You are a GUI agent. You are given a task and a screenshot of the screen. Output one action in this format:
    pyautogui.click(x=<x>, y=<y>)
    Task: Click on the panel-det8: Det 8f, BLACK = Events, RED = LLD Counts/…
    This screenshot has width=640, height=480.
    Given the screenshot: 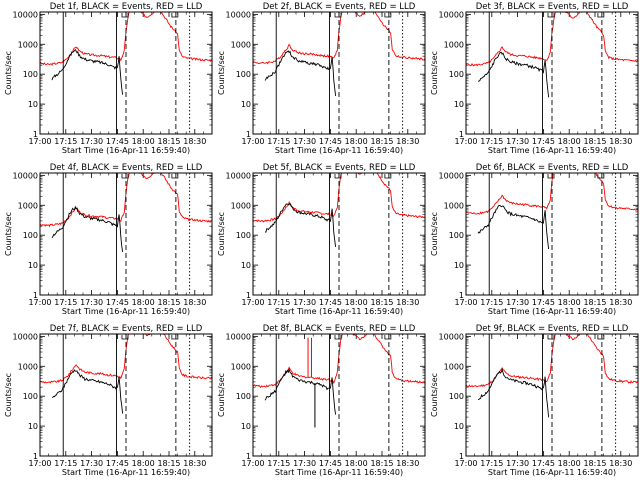 What is the action you would take?
    pyautogui.click(x=321, y=400)
    